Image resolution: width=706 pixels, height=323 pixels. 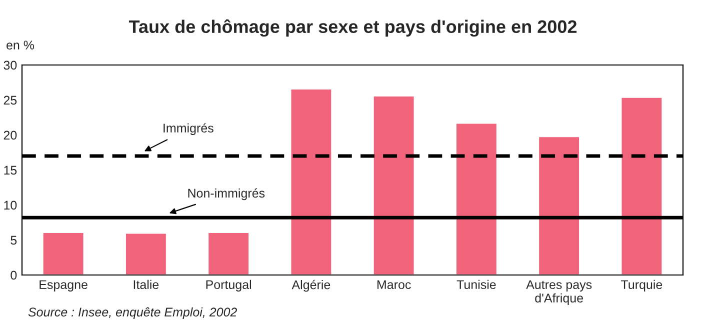 I want to click on x-tick-label: Tunisie, so click(x=476, y=285).